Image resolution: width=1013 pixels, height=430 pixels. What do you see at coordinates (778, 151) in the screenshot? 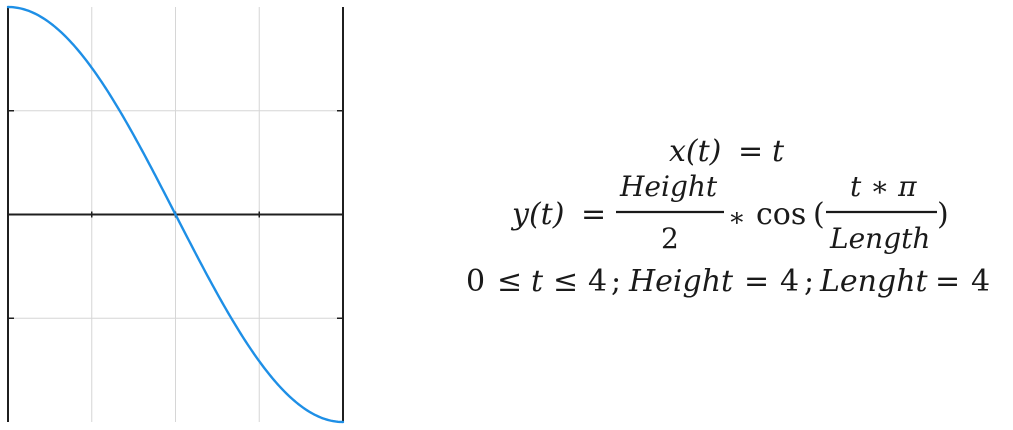
I see `x-eq-rhs: t` at bounding box center [778, 151].